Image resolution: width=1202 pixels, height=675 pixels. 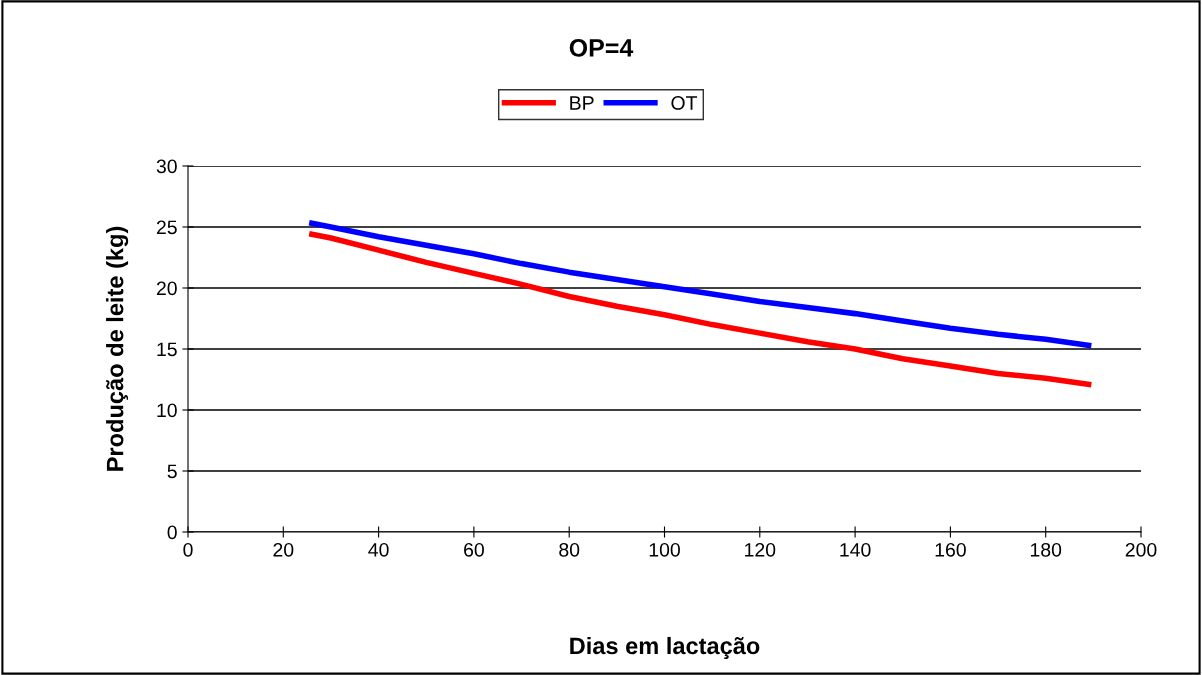 I want to click on x-tick-label: 200, so click(x=1141, y=549).